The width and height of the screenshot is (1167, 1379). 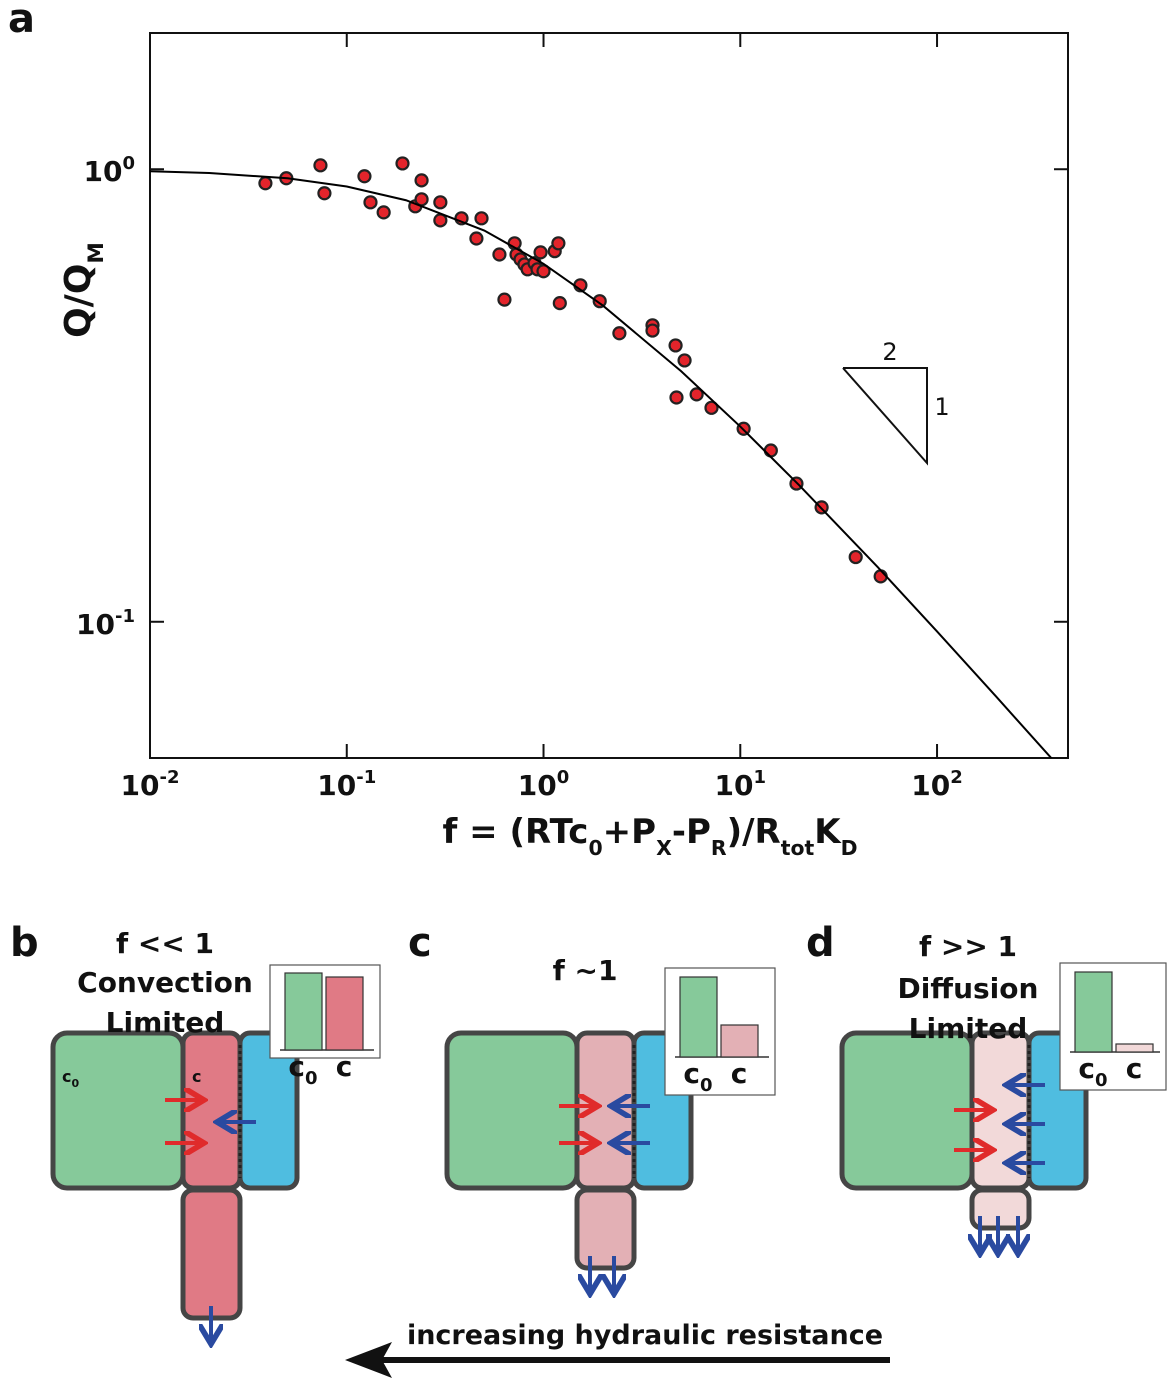 I want to click on x-axis-label-part: -P, so click(x=691, y=832).